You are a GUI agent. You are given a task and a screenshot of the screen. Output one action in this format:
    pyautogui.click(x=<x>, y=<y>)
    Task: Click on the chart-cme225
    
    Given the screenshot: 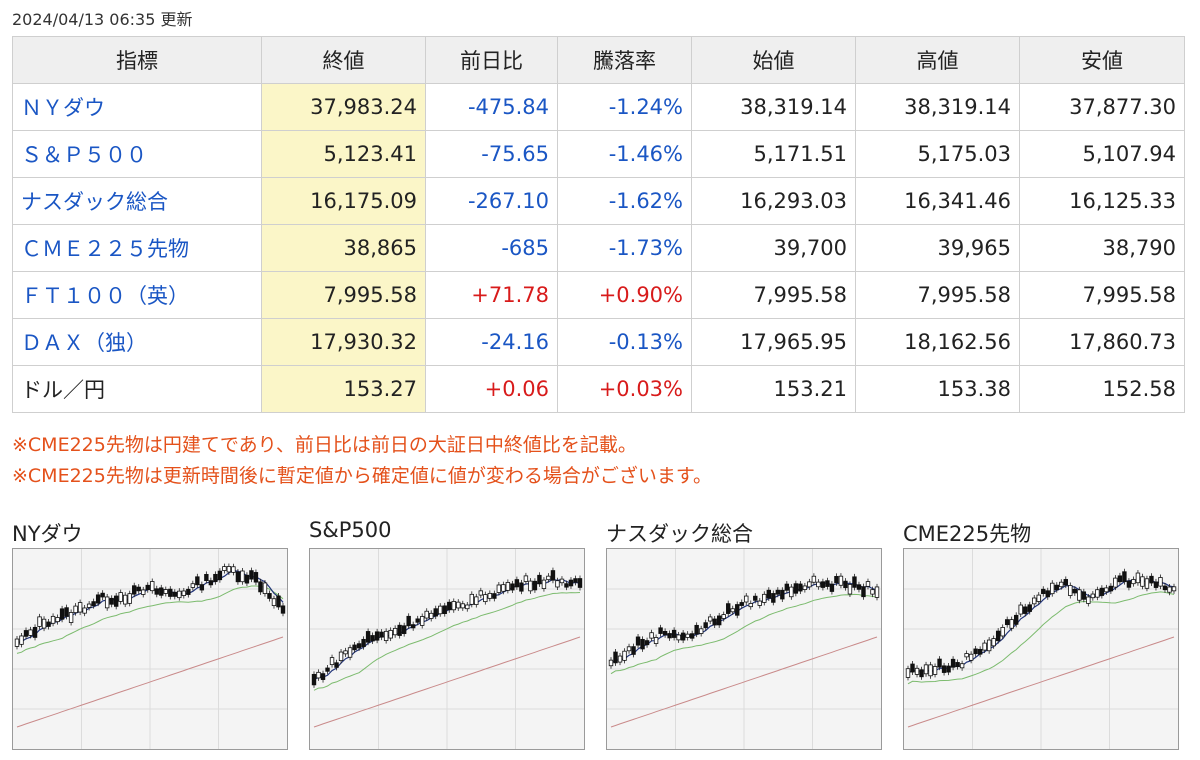 What is the action you would take?
    pyautogui.click(x=1041, y=649)
    